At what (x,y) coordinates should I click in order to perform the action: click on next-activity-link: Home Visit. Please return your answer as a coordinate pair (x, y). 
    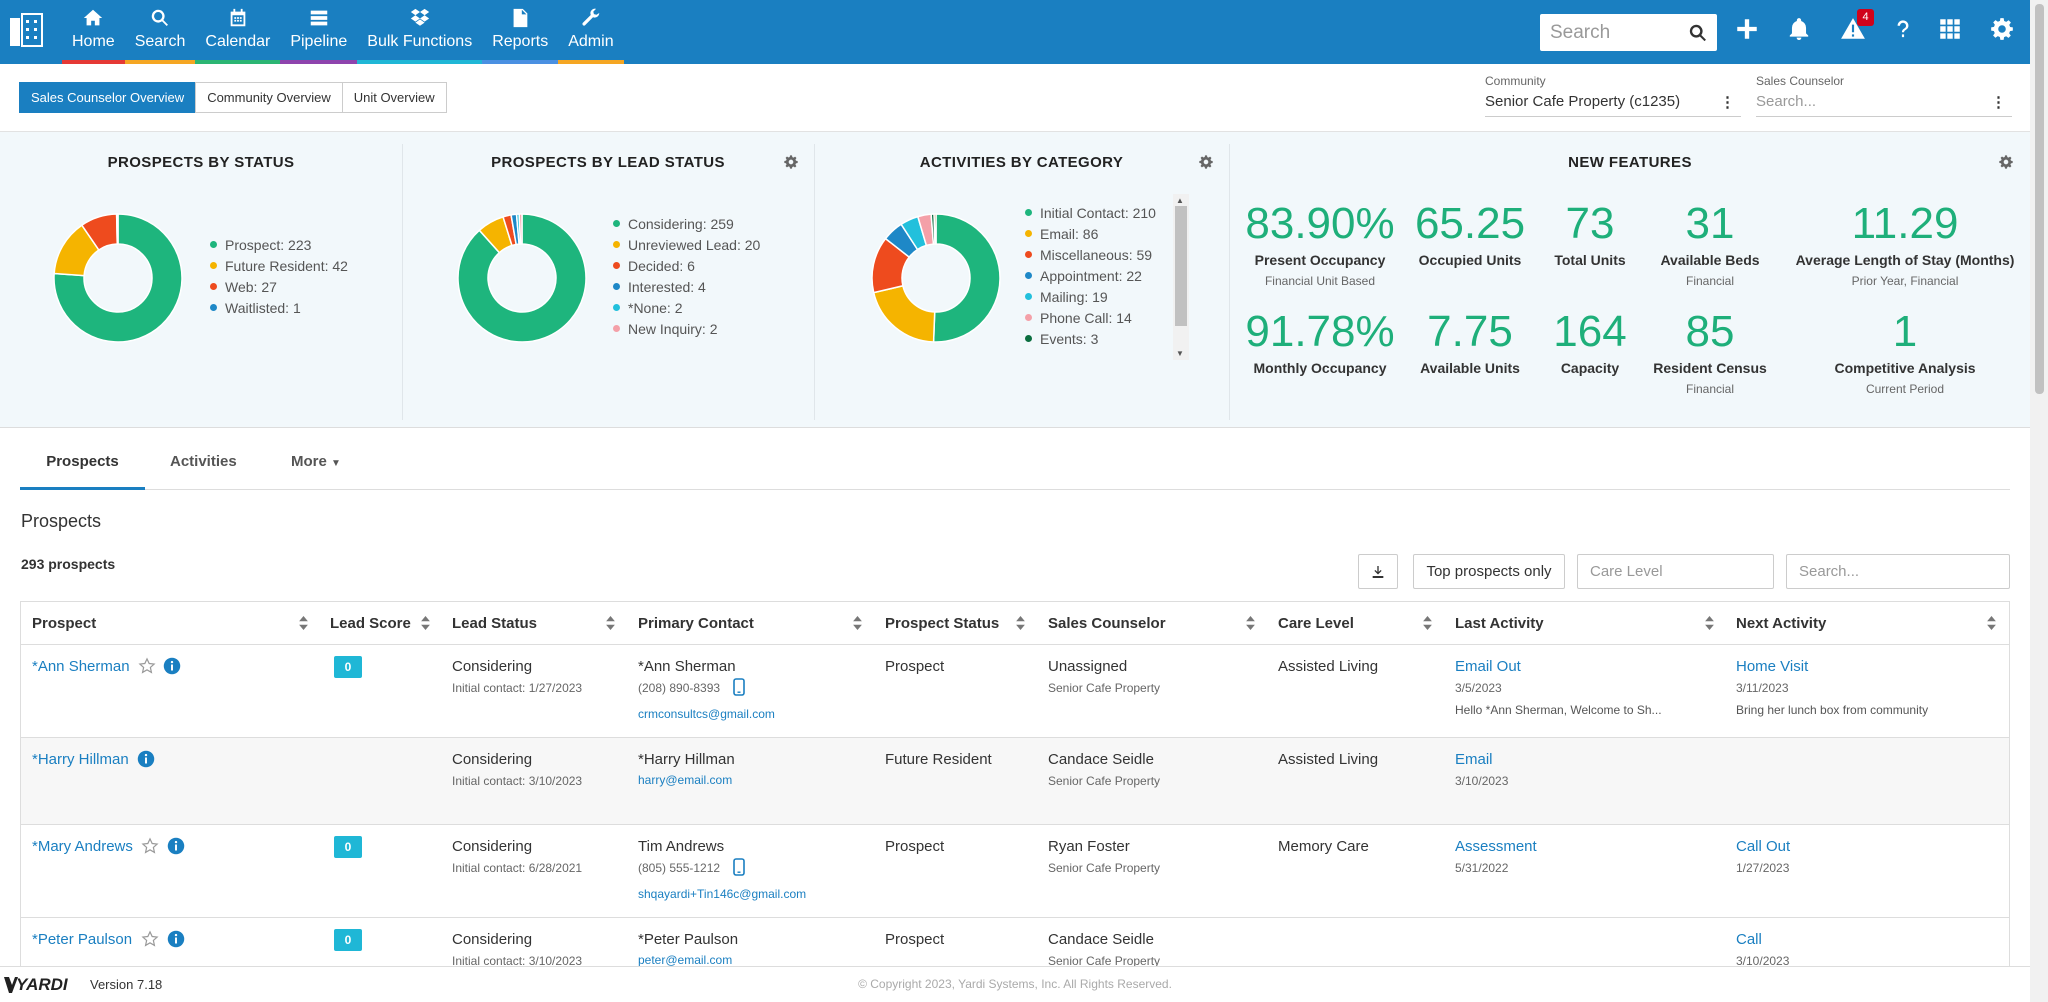
    Looking at the image, I should click on (1772, 666).